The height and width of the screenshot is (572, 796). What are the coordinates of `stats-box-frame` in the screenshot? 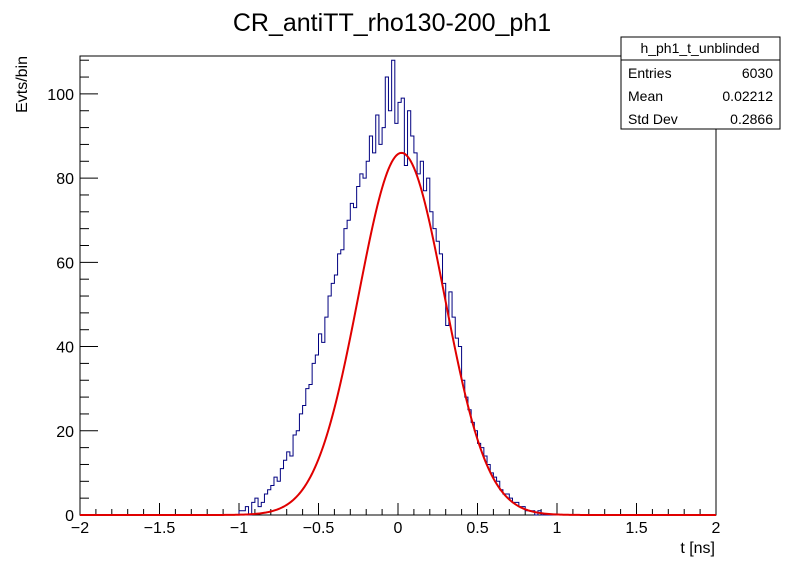 It's located at (700, 83).